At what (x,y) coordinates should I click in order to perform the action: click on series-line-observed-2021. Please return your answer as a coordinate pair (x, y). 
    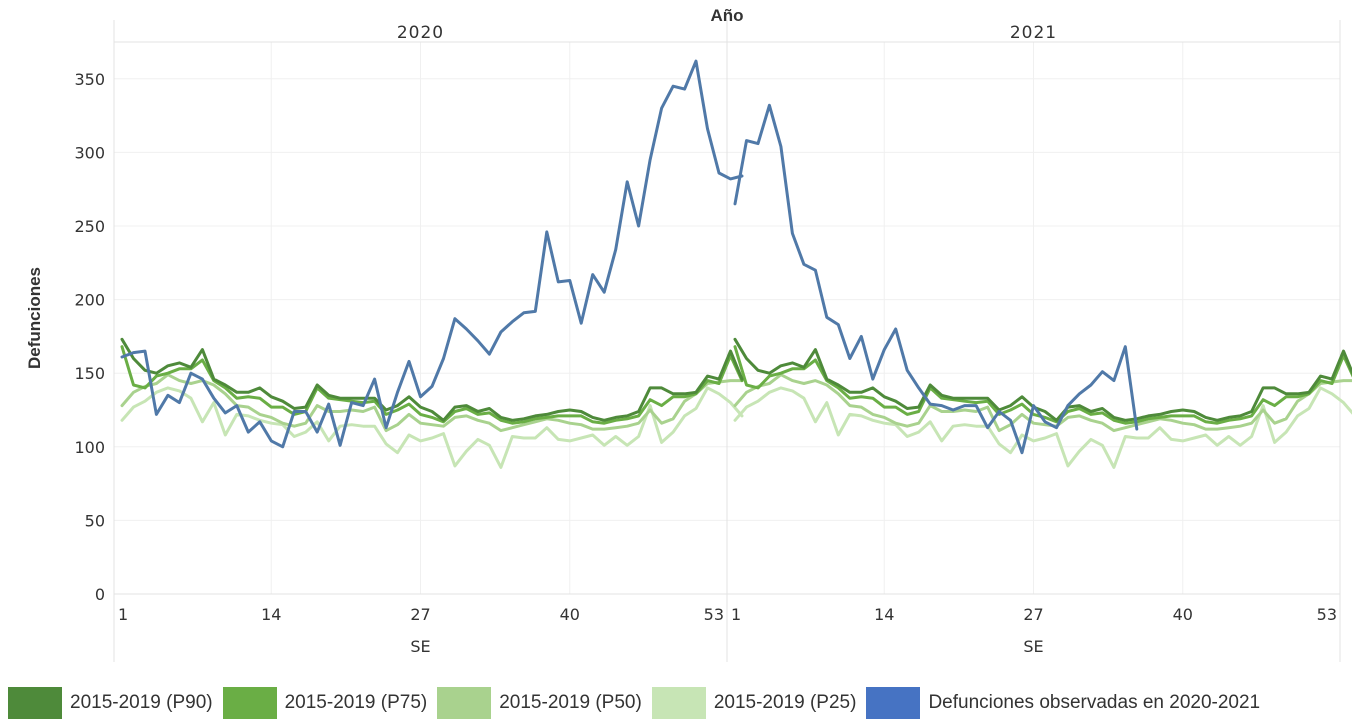
    Looking at the image, I should click on (936, 279).